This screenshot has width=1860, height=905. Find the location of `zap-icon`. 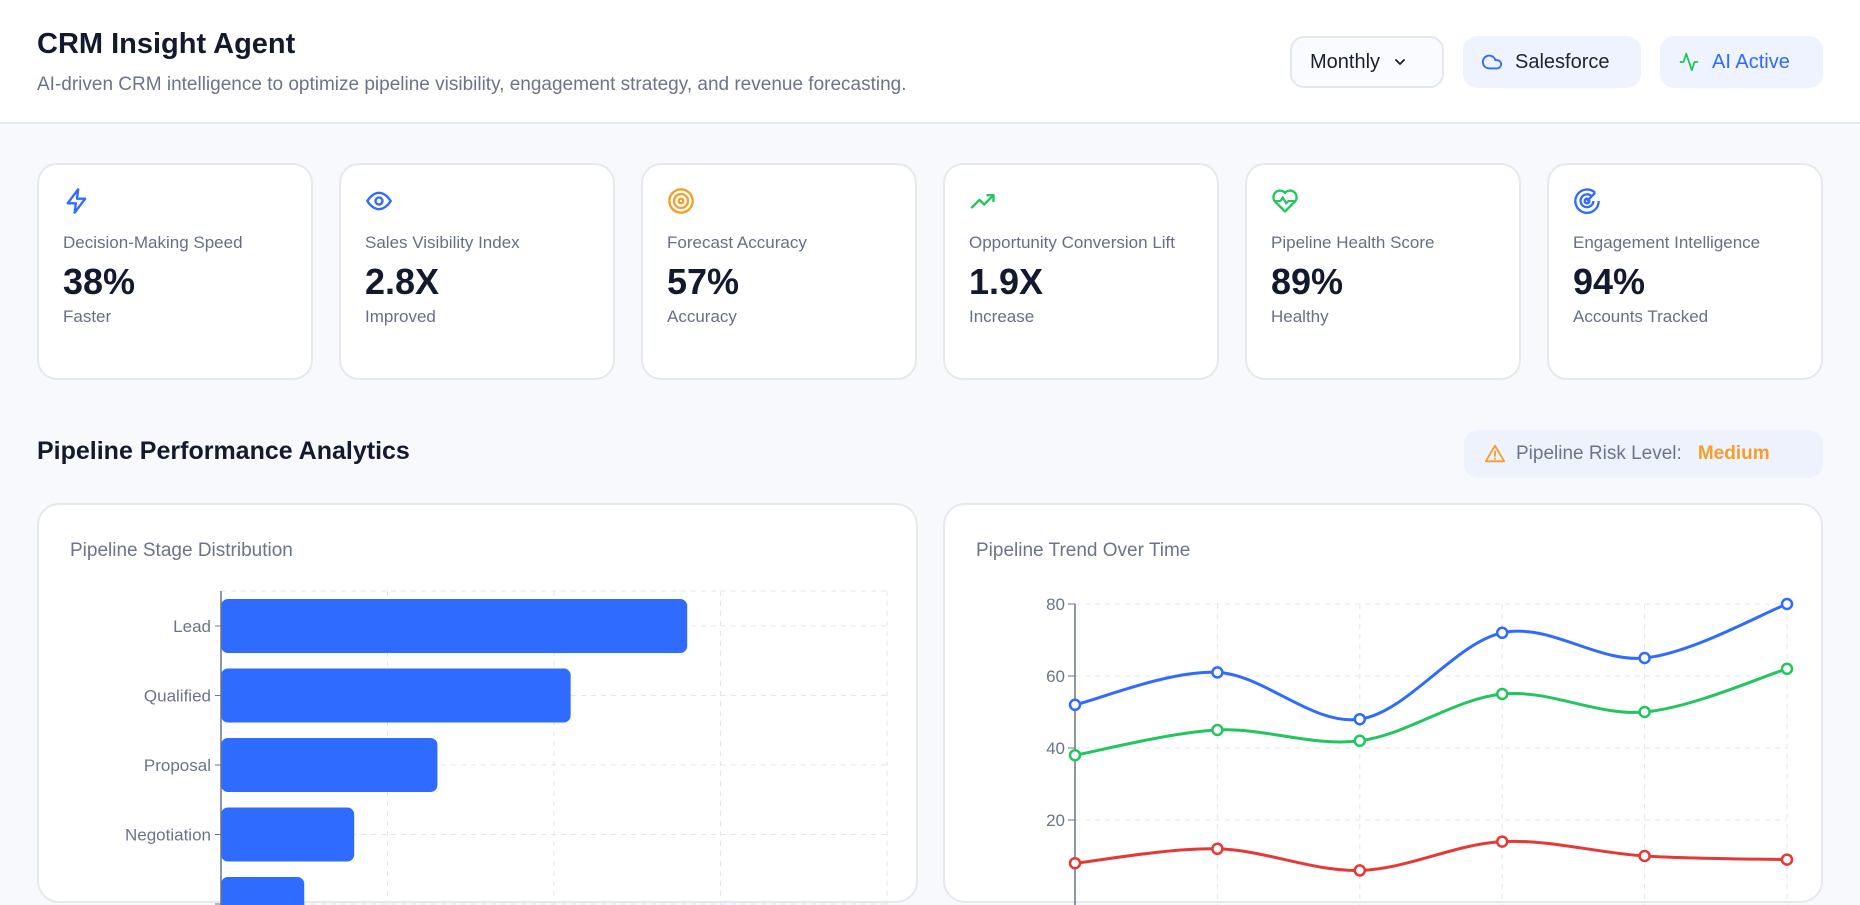

zap-icon is located at coordinates (76, 201).